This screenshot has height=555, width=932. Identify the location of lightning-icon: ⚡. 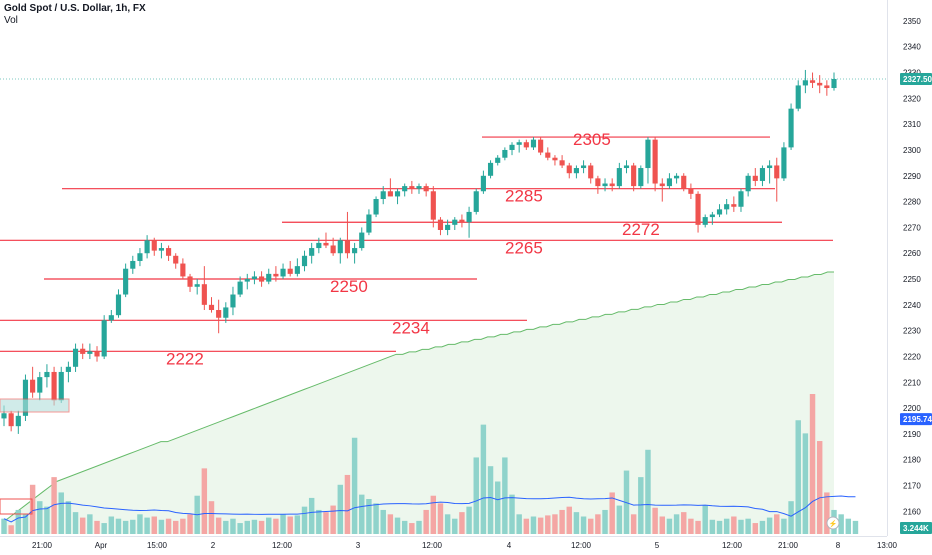
(833, 523).